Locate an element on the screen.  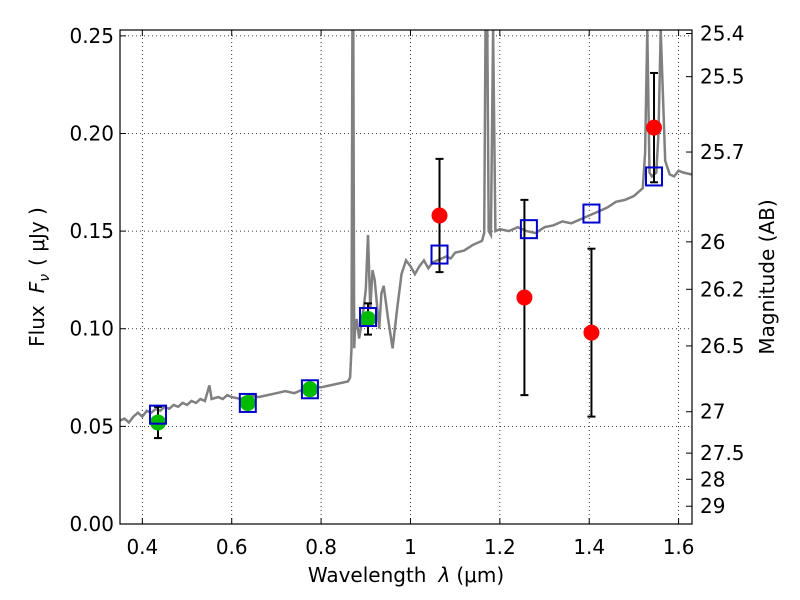
x-tick-label: 1.4 is located at coordinates (589, 547).